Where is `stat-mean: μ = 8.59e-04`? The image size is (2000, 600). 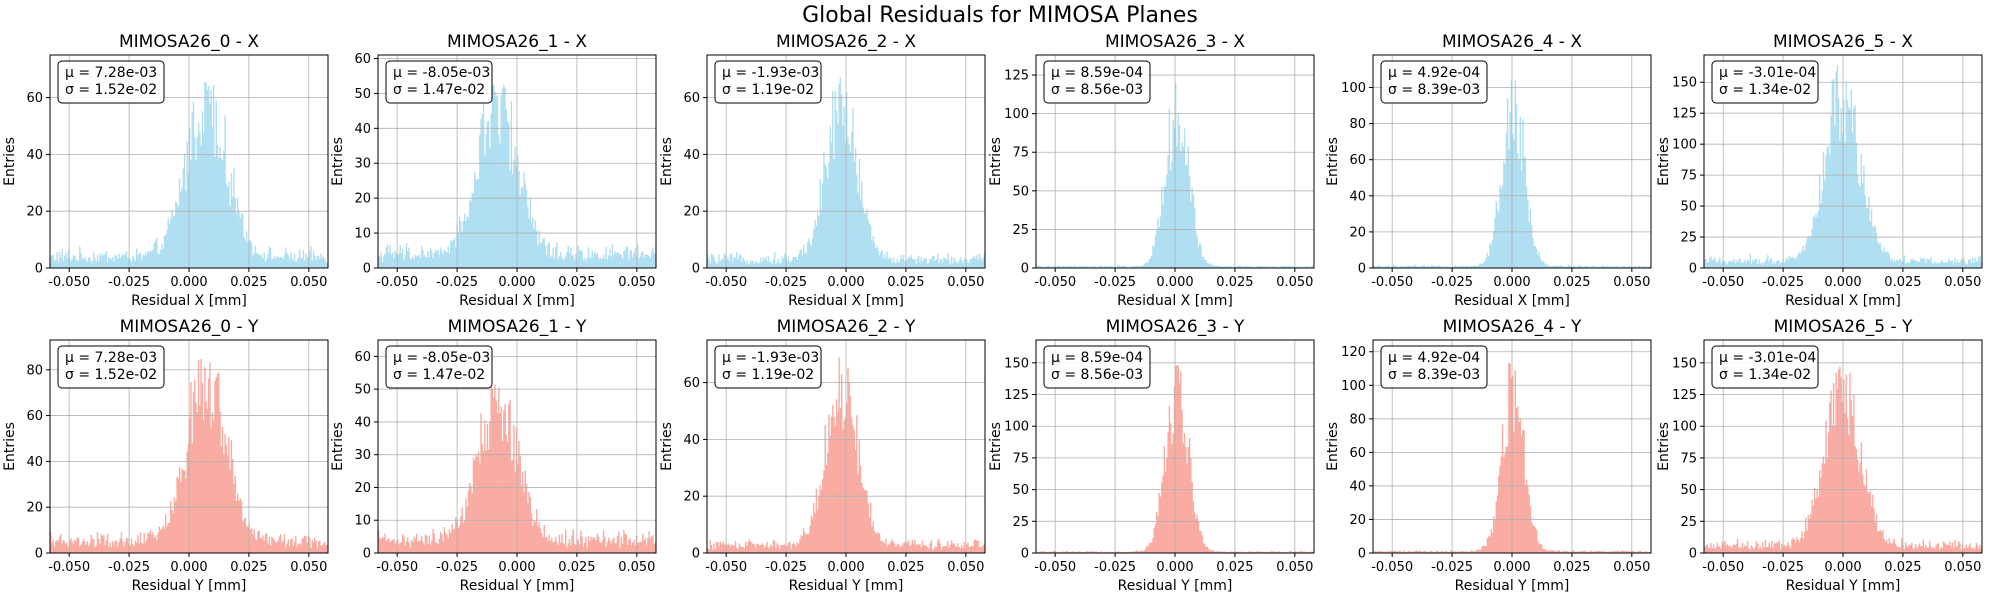 stat-mean: μ = 8.59e-04 is located at coordinates (1097, 73).